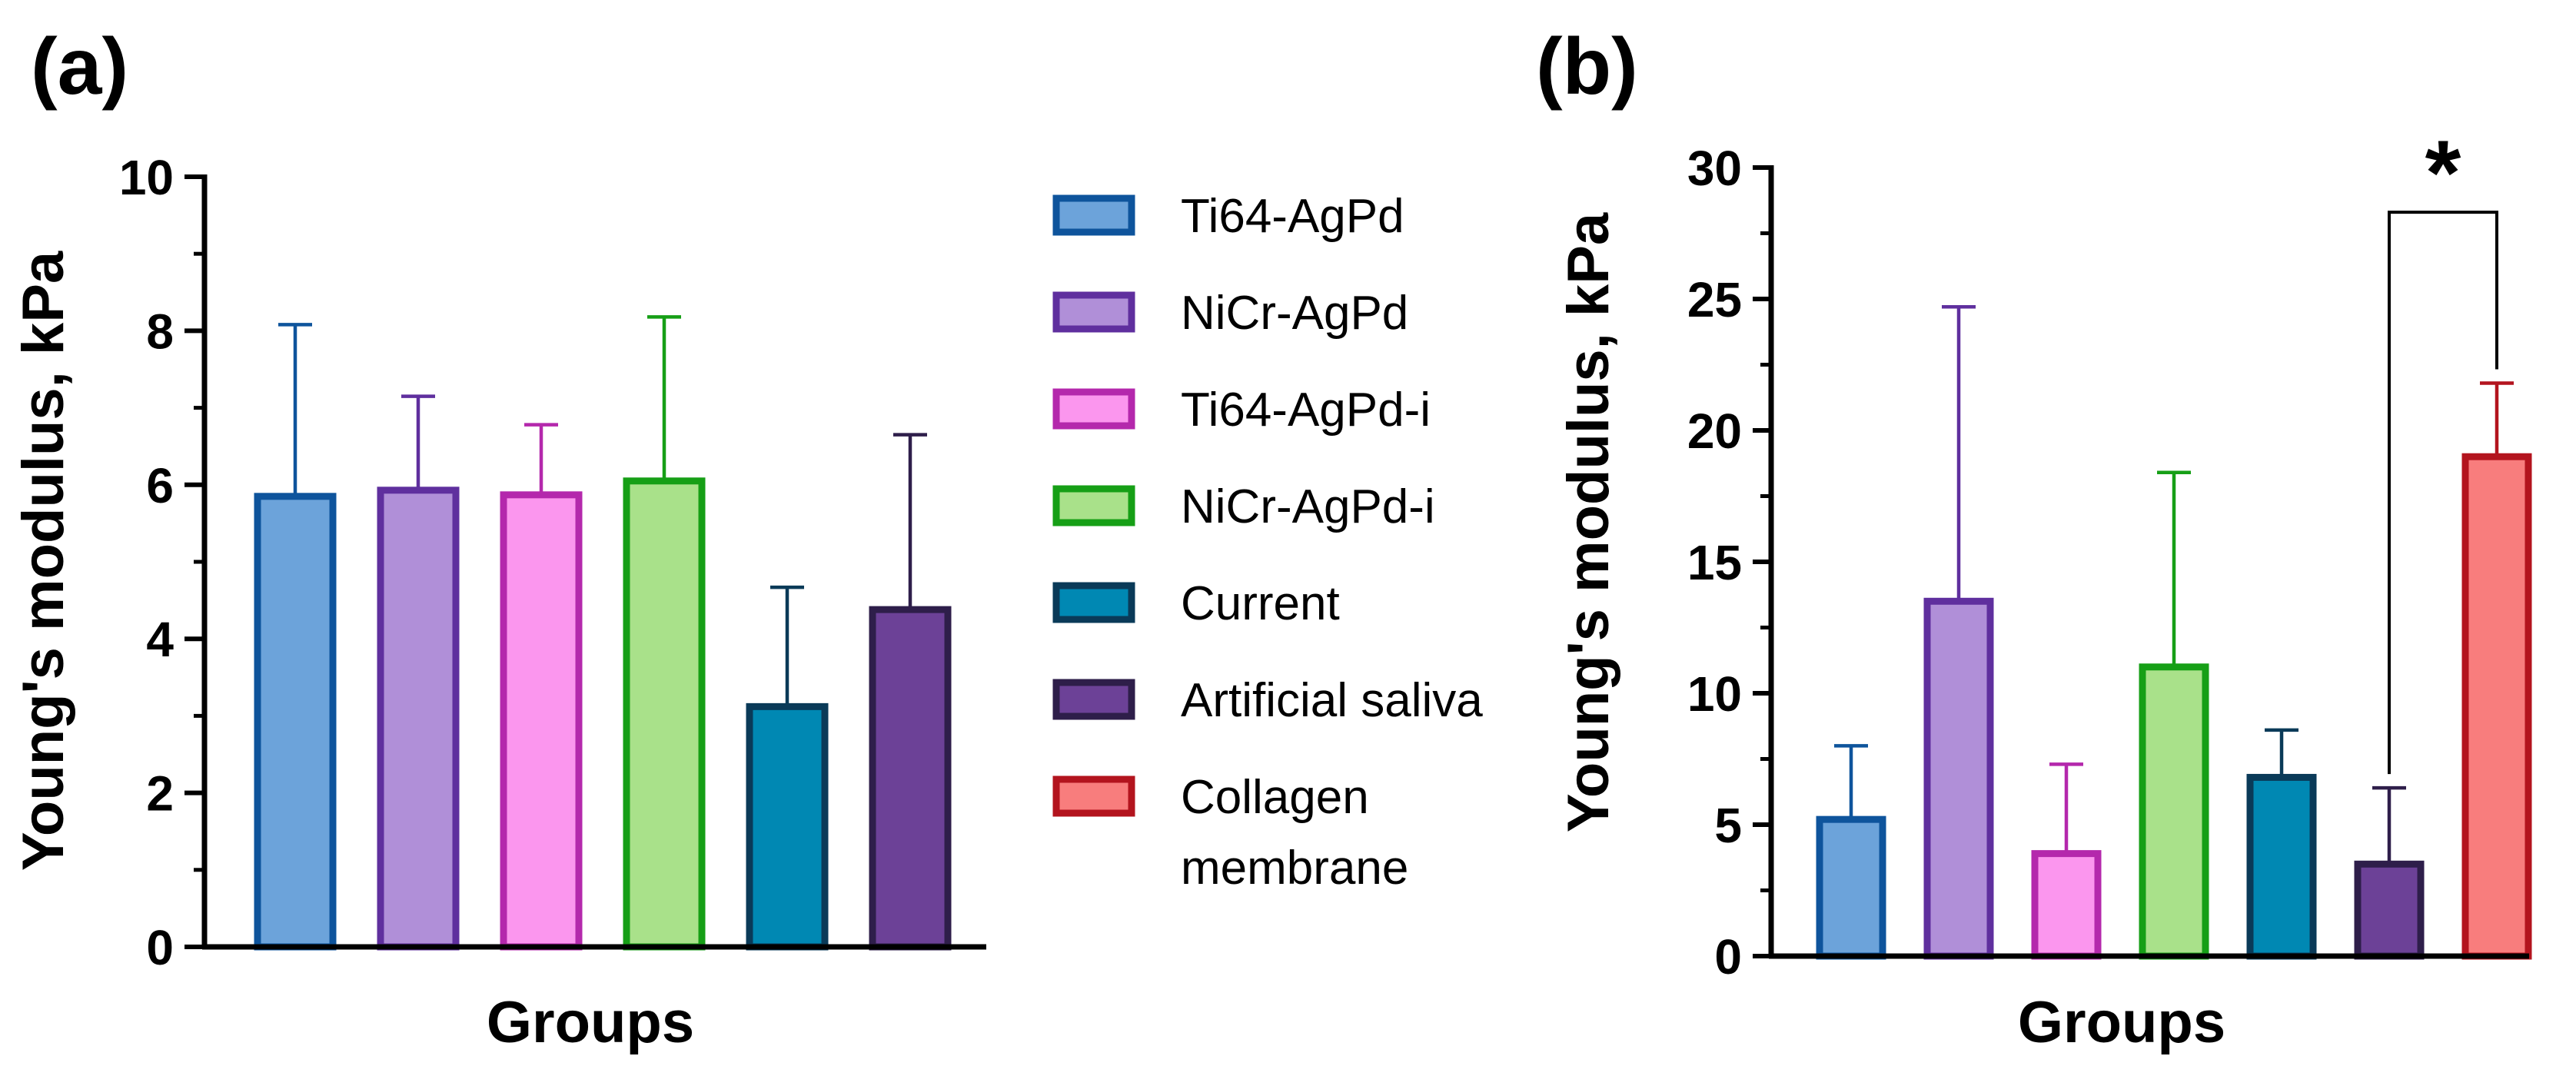 This screenshot has height=1076, width=2576. Describe the element at coordinates (1728, 825) in the screenshot. I see `y-tick-label: 5` at that location.